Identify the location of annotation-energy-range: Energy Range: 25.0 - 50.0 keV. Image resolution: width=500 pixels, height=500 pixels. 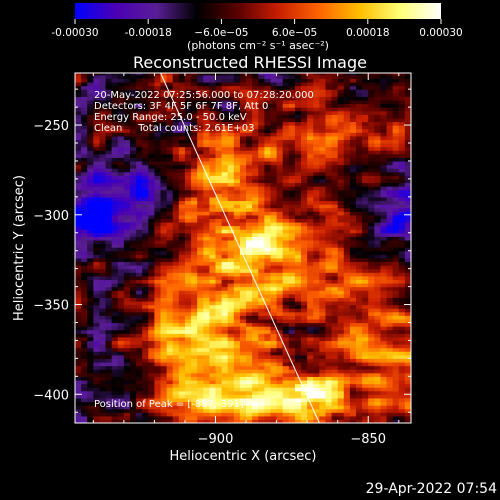
(170, 117).